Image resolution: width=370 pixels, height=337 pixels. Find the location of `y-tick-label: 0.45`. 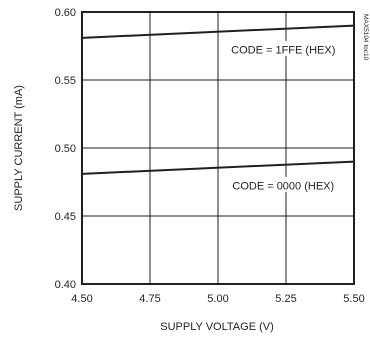

y-tick-label: 0.45 is located at coordinates (65, 217).